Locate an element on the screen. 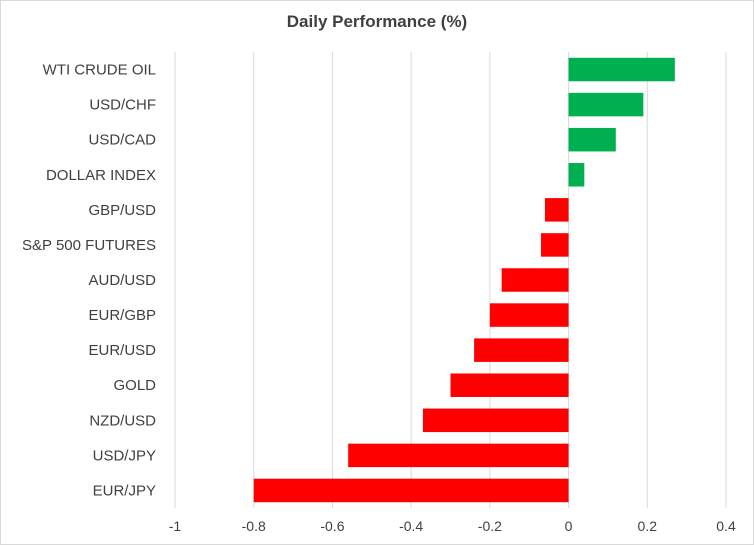  x-tick-label: -1 is located at coordinates (175, 526).